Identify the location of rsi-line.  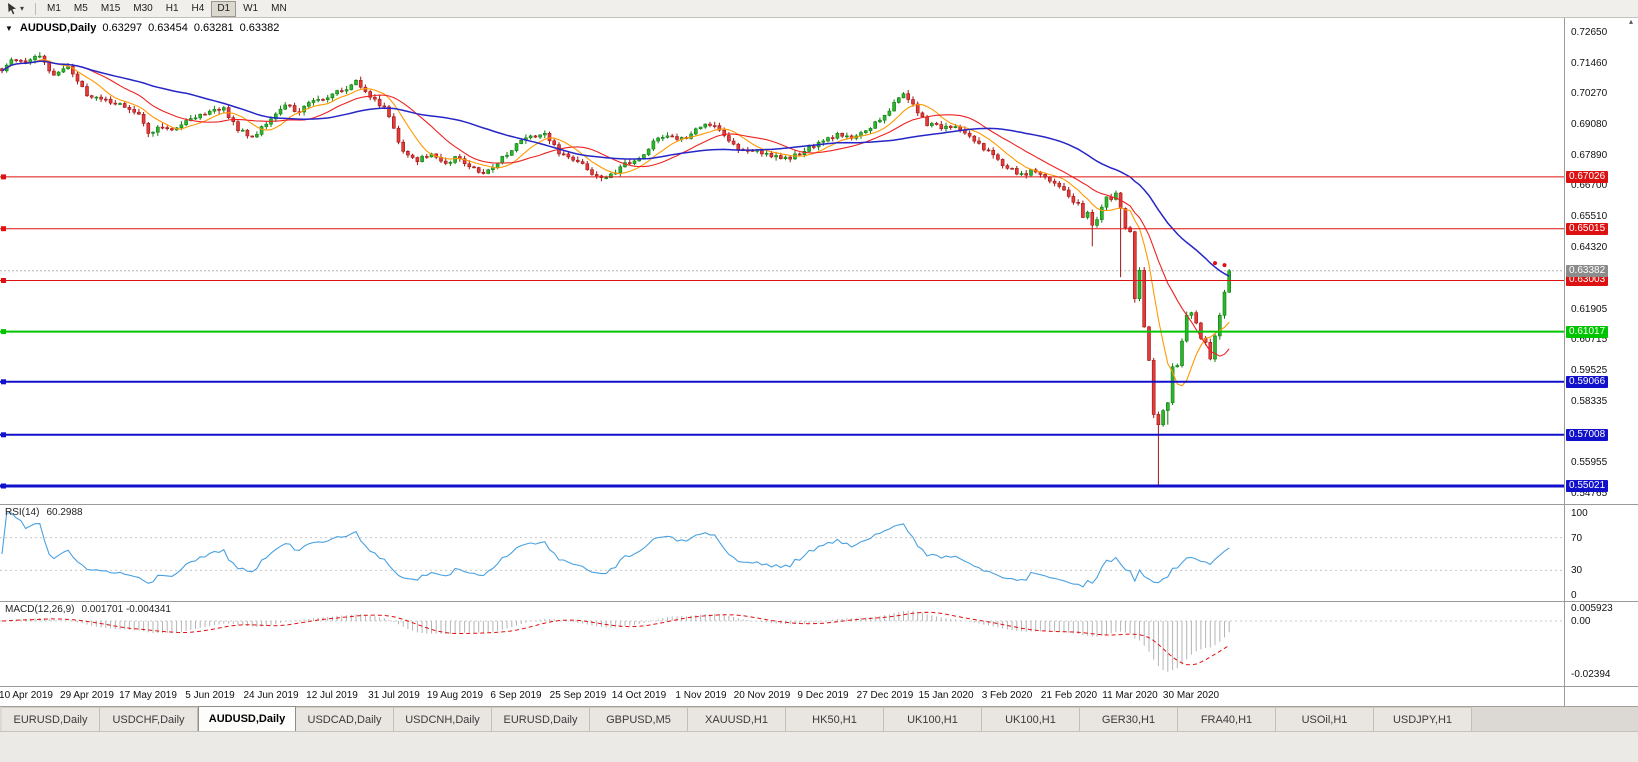
(615, 550).